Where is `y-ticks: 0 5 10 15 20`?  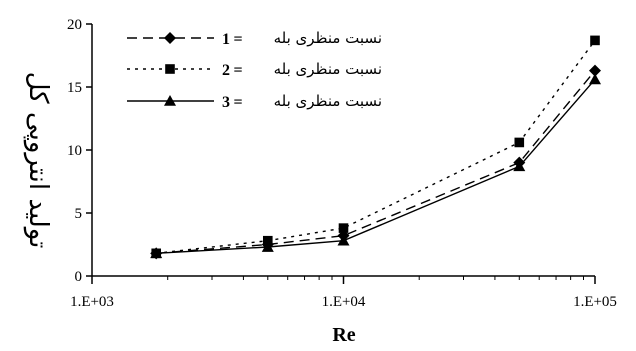
y-ticks: 0 5 10 15 20 is located at coordinates (79, 151).